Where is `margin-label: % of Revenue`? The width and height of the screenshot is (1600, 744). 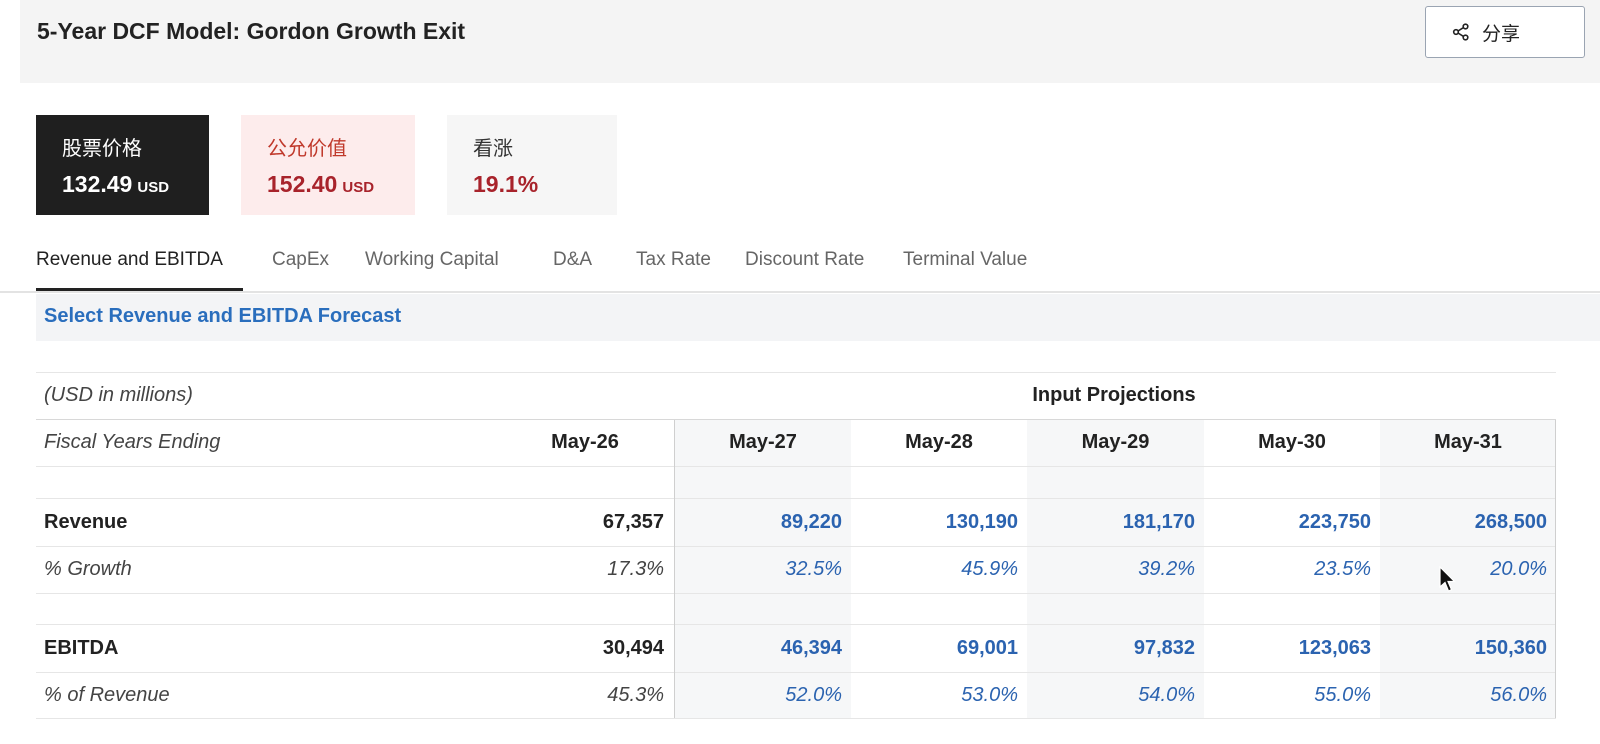 margin-label: % of Revenue is located at coordinates (107, 695).